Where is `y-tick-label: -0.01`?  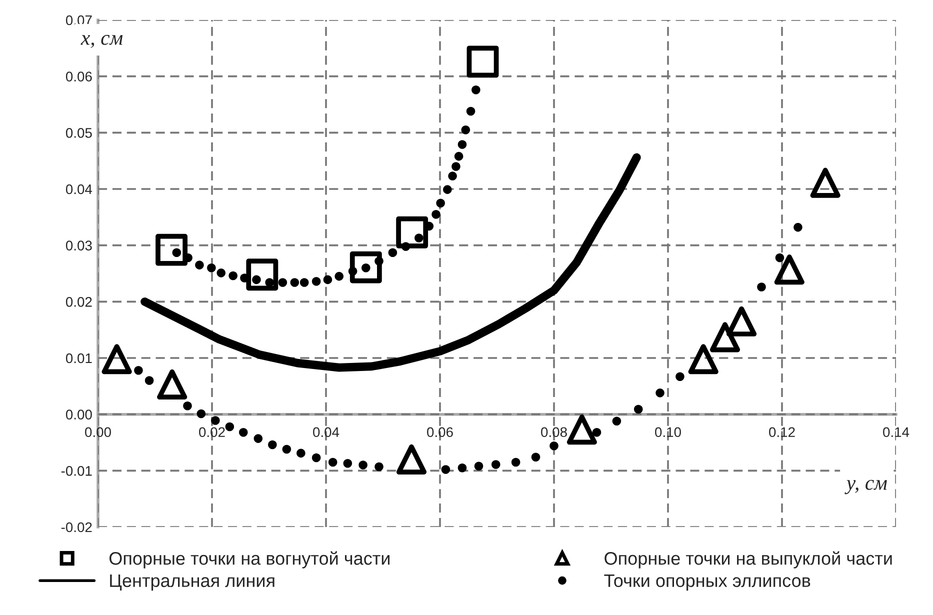 y-tick-label: -0.01 is located at coordinates (76, 471).